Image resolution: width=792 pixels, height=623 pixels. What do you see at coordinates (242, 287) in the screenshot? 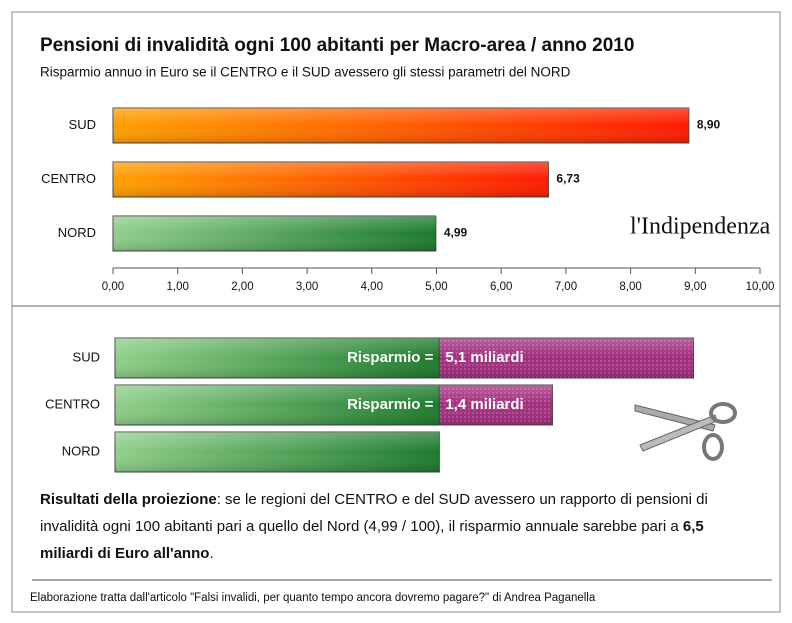
I see `x-tick-label: 2,00` at bounding box center [242, 287].